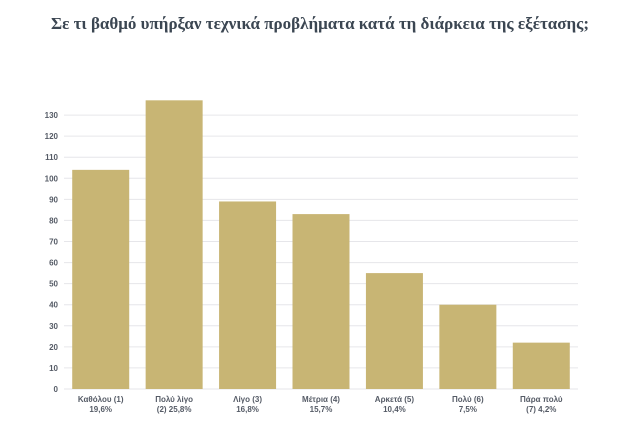 This screenshot has width=640, height=426. Describe the element at coordinates (56, 389) in the screenshot. I see `y-tick-label: 0` at that location.